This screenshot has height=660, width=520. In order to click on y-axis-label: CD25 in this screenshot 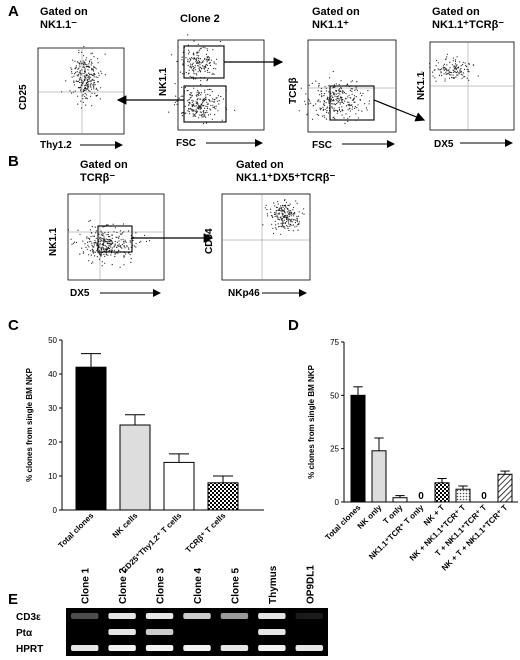, I will do `click(23, 97)`.